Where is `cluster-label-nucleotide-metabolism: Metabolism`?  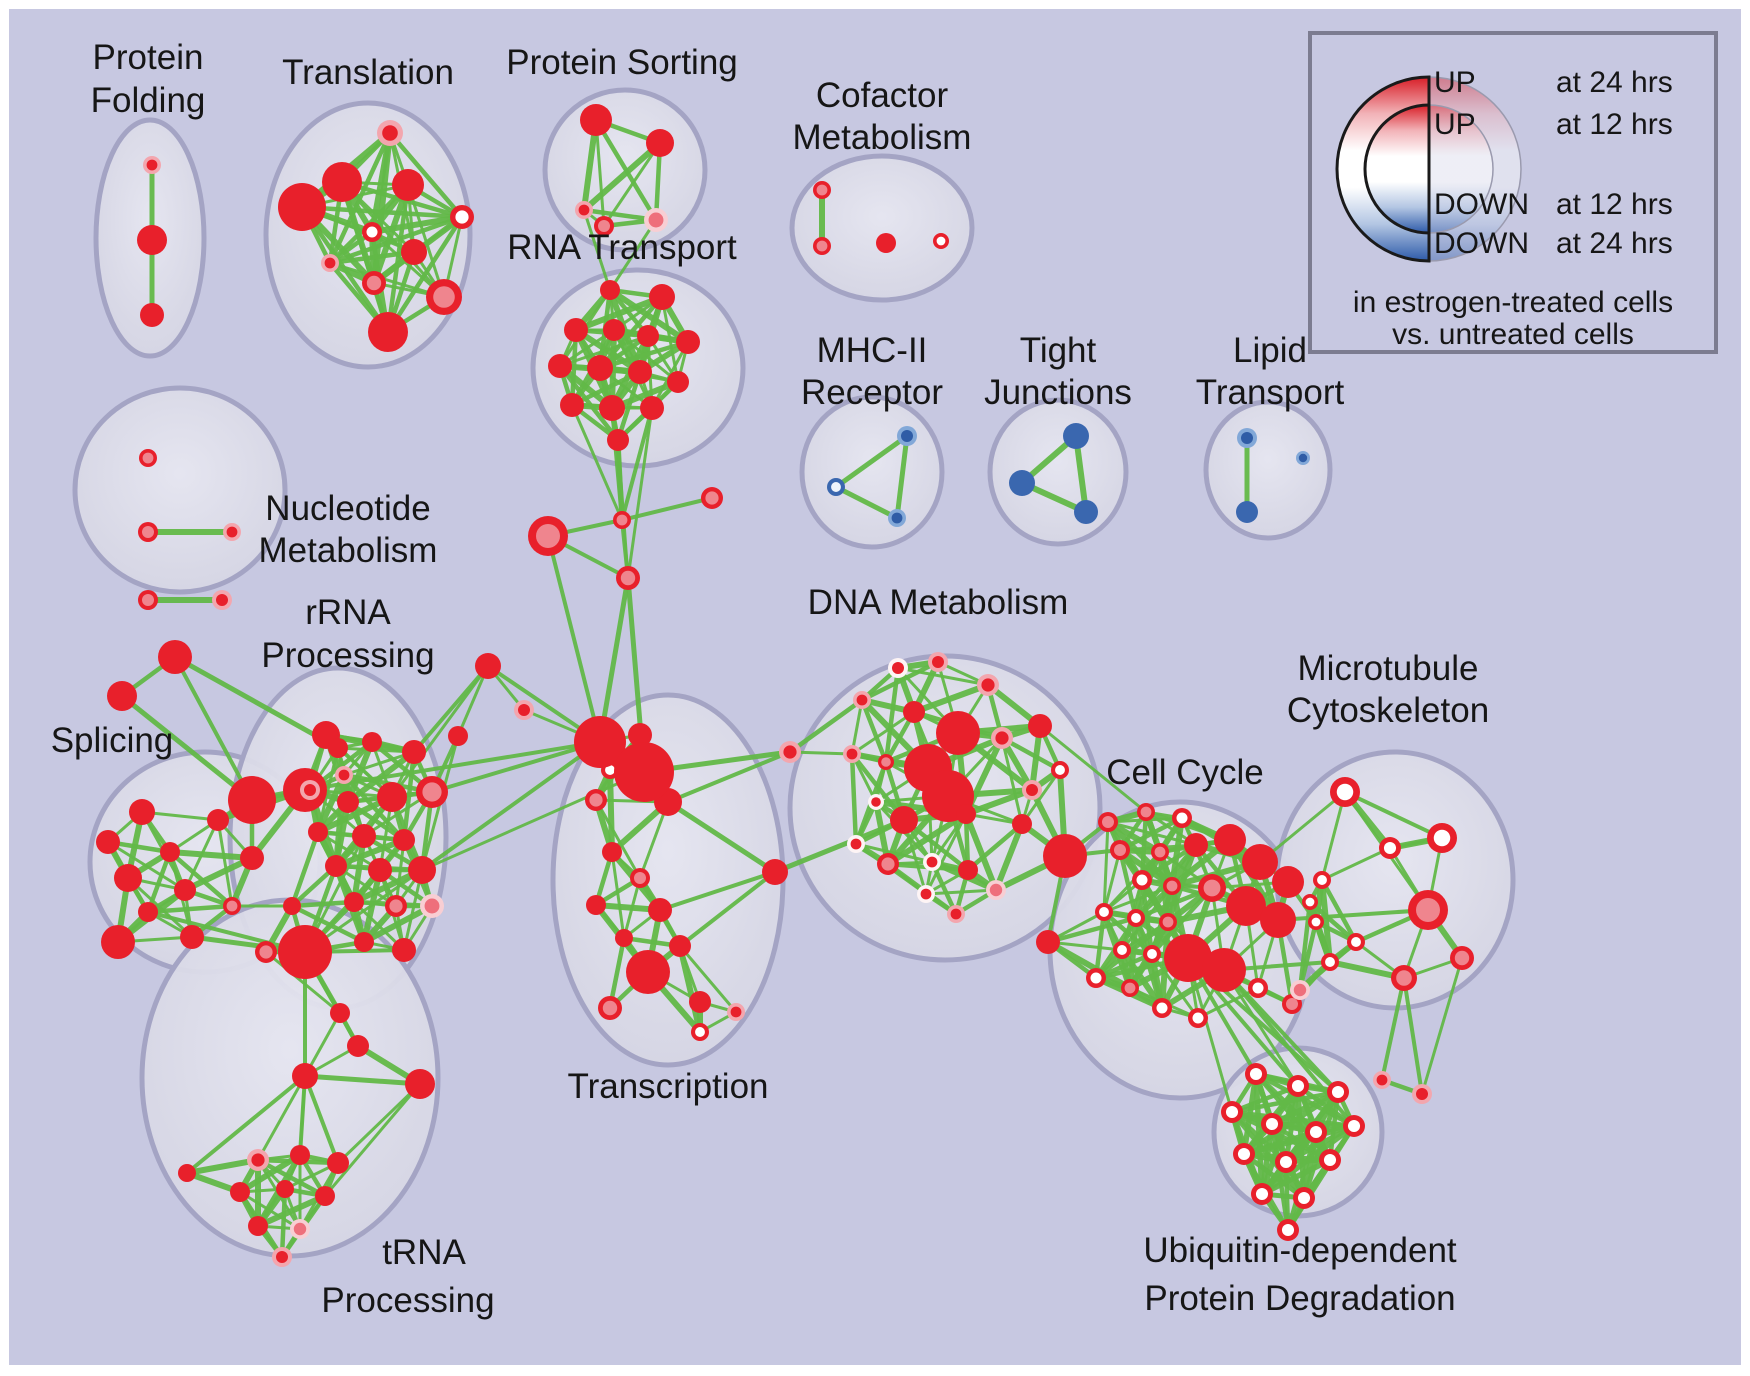
cluster-label-nucleotide-metabolism: Metabolism is located at coordinates (348, 550).